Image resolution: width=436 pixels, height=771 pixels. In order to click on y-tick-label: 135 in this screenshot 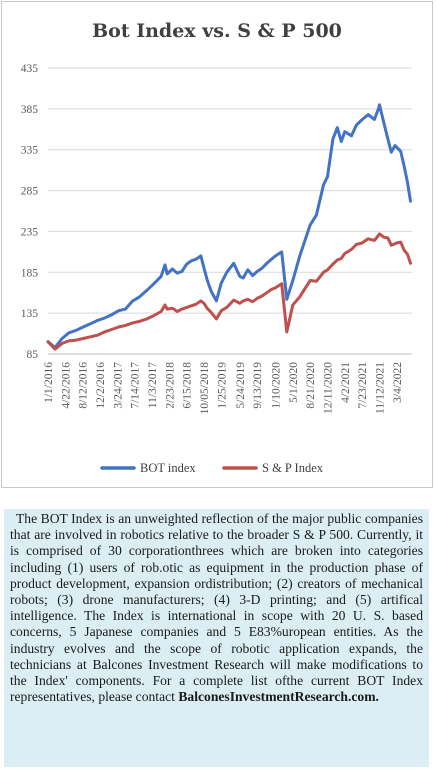, I will do `click(30, 314)`.